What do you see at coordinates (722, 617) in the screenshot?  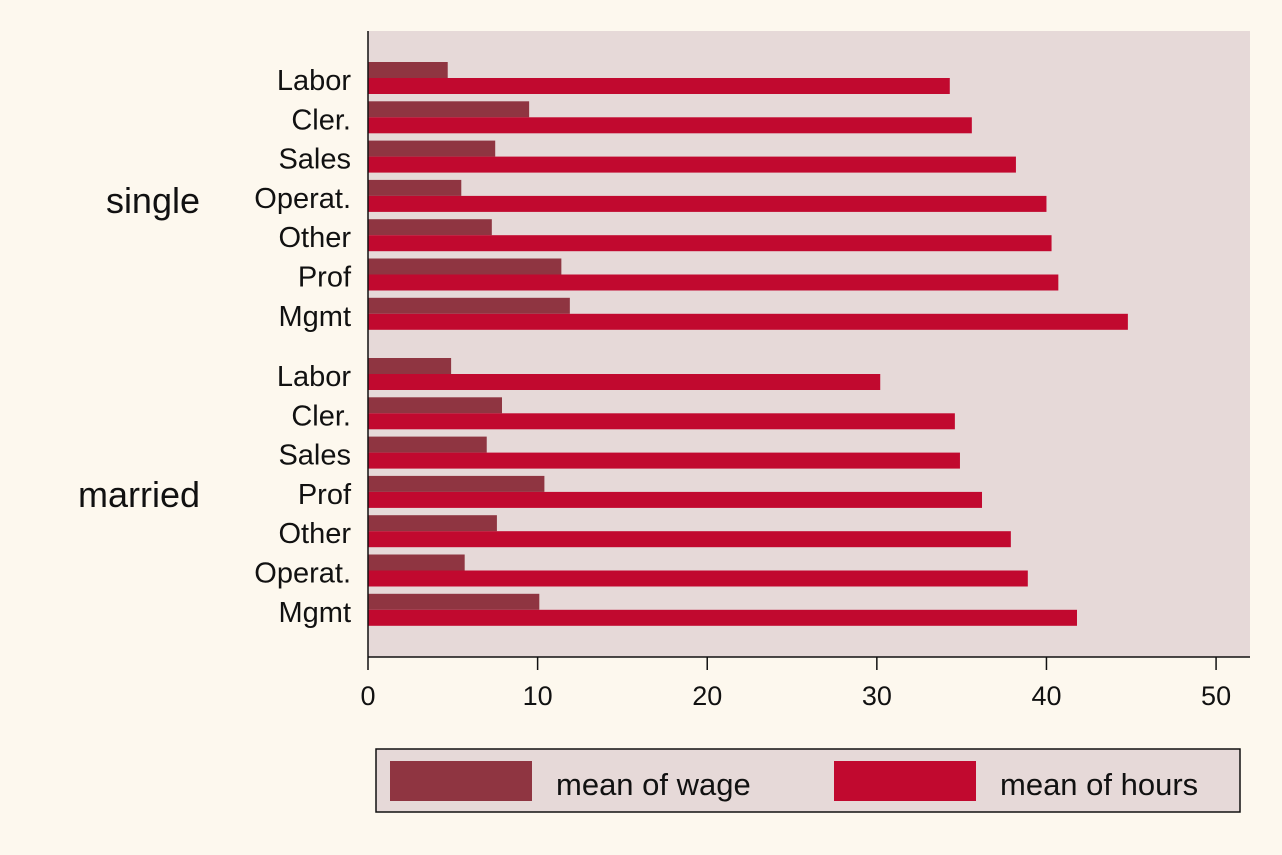 I see `bar-married-mgmt-hours` at bounding box center [722, 617].